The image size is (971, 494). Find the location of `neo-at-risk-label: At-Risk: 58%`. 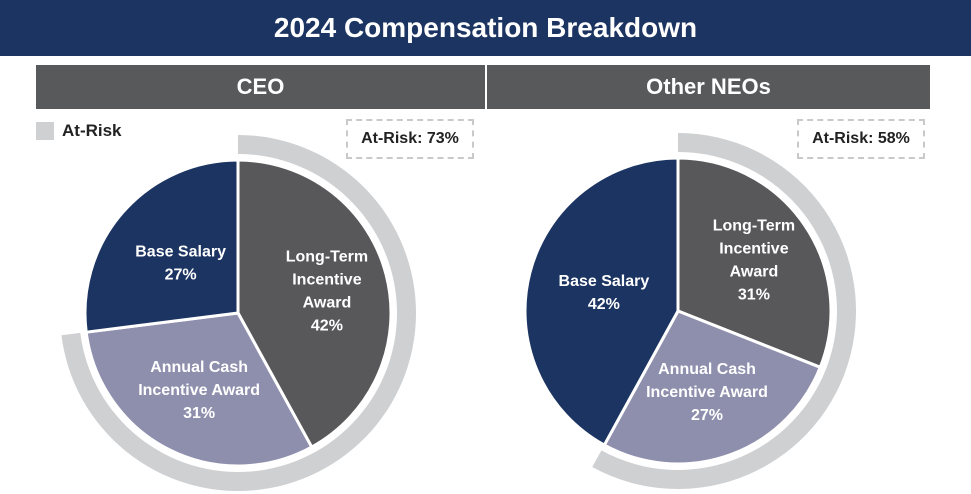

neo-at-risk-label: At-Risk: 58% is located at coordinates (861, 139).